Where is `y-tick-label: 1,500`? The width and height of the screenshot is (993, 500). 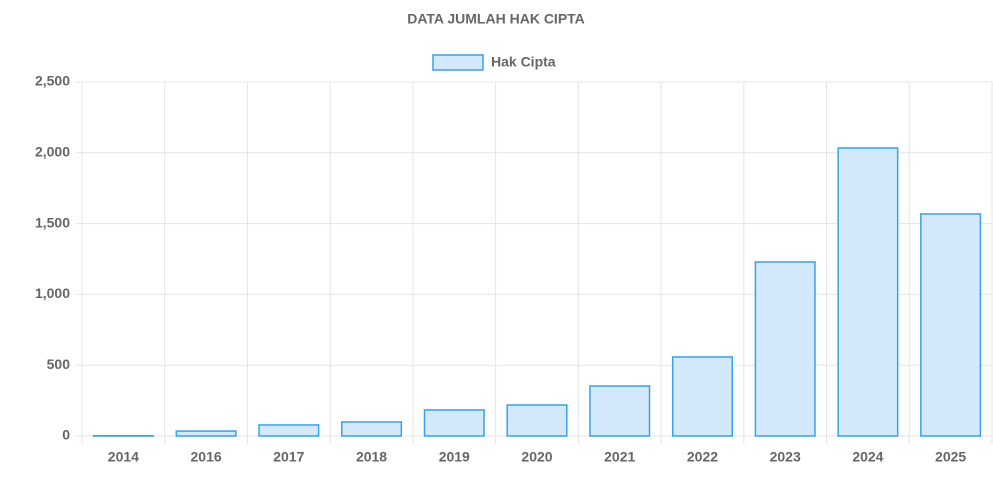
y-tick-label: 1,500 is located at coordinates (52, 222).